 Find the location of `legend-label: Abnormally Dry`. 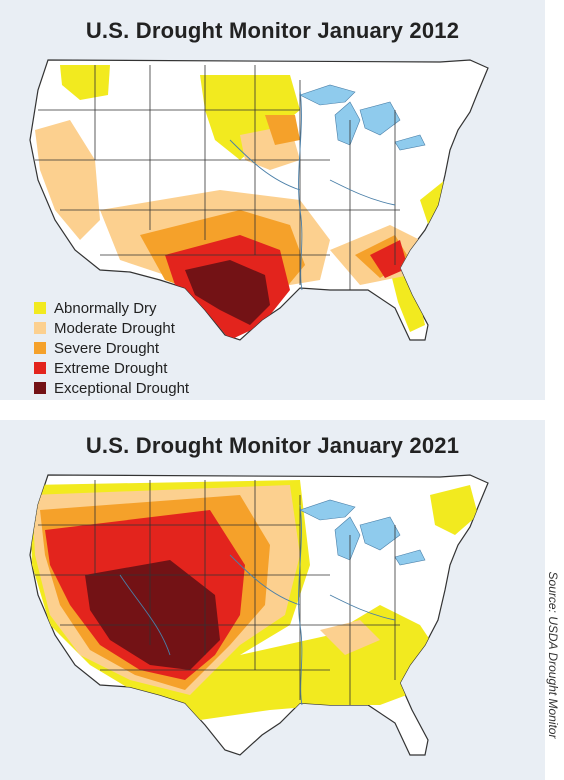

legend-label: Abnormally Dry is located at coordinates (105, 308).